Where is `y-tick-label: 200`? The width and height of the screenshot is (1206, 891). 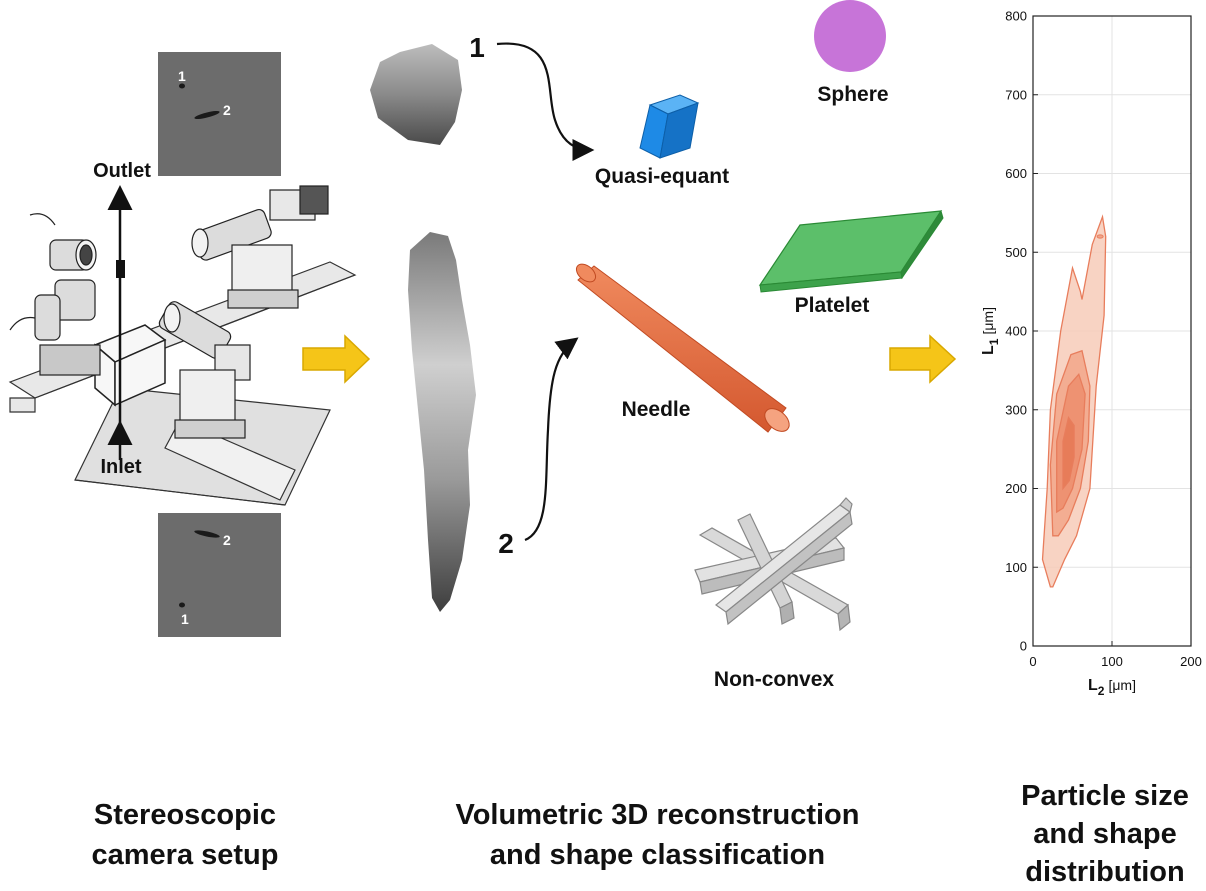
y-tick-label: 200 is located at coordinates (1016, 488).